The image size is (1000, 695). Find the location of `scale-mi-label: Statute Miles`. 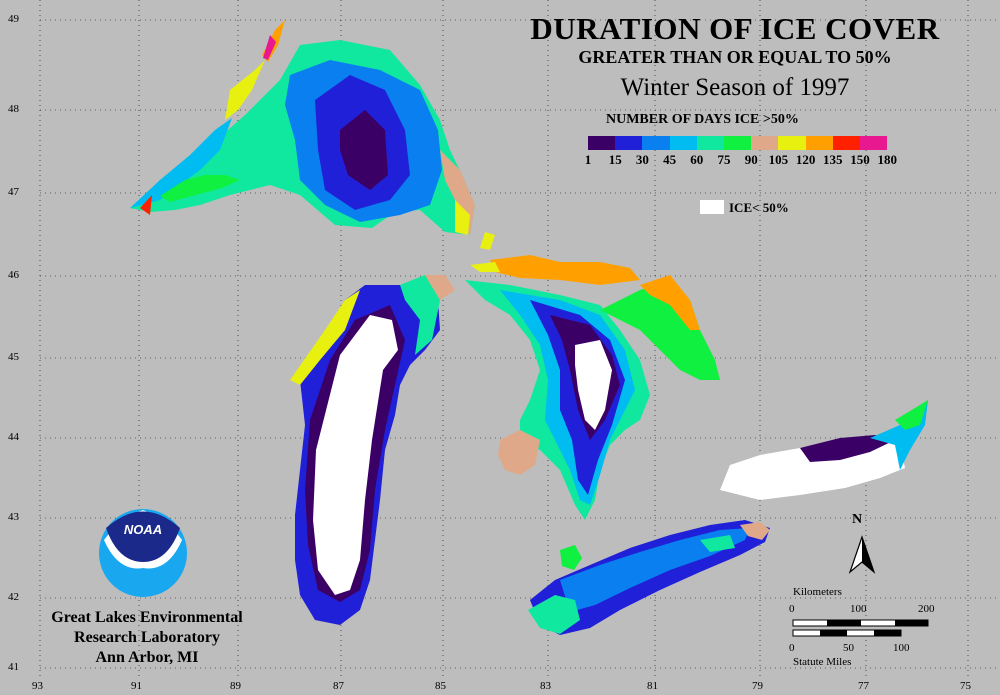

scale-mi-label: Statute Miles is located at coordinates (822, 662).